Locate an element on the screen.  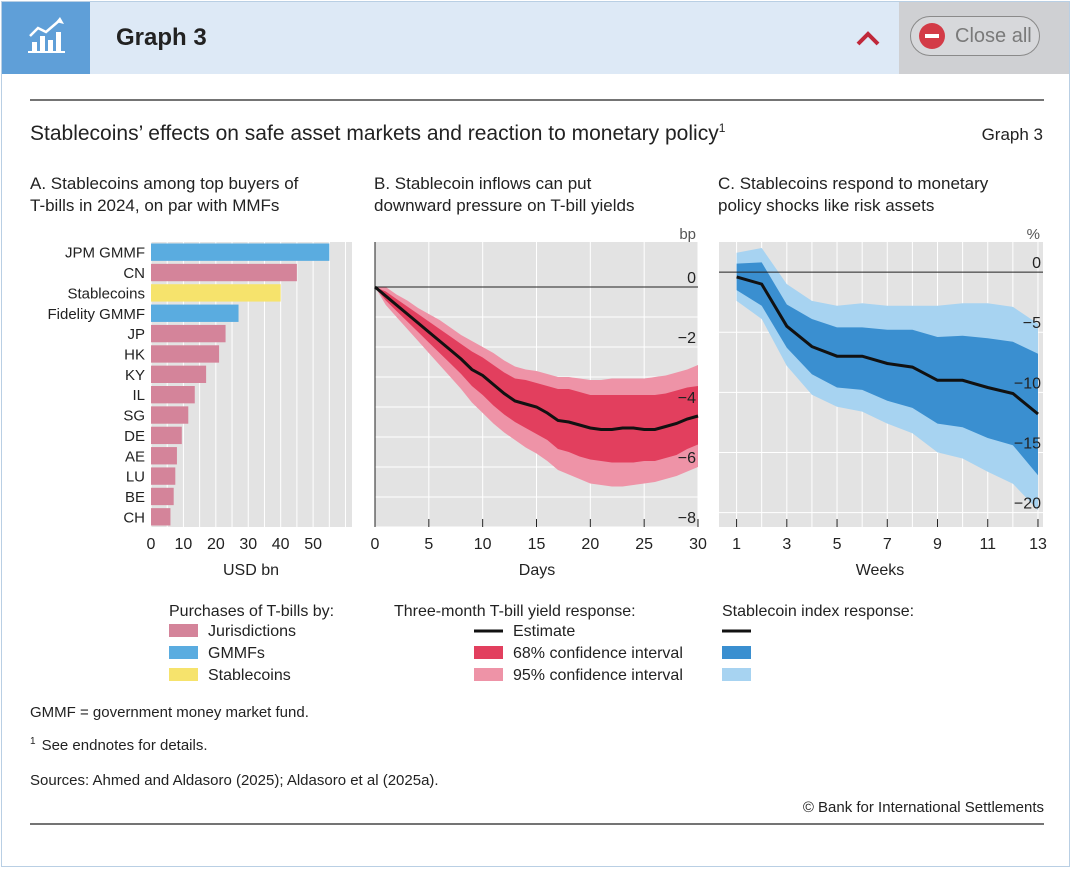
legend-item-label: 68% confidence interval is located at coordinates (598, 653).